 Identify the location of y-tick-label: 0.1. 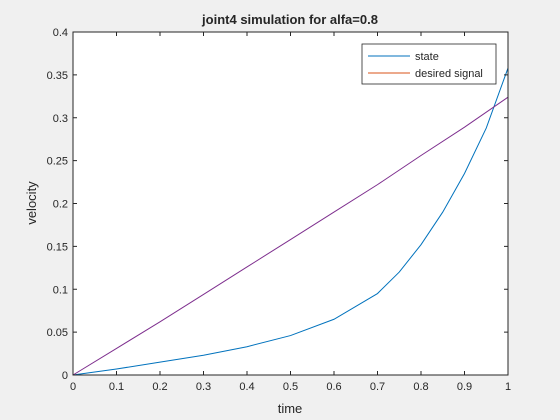
(60, 290).